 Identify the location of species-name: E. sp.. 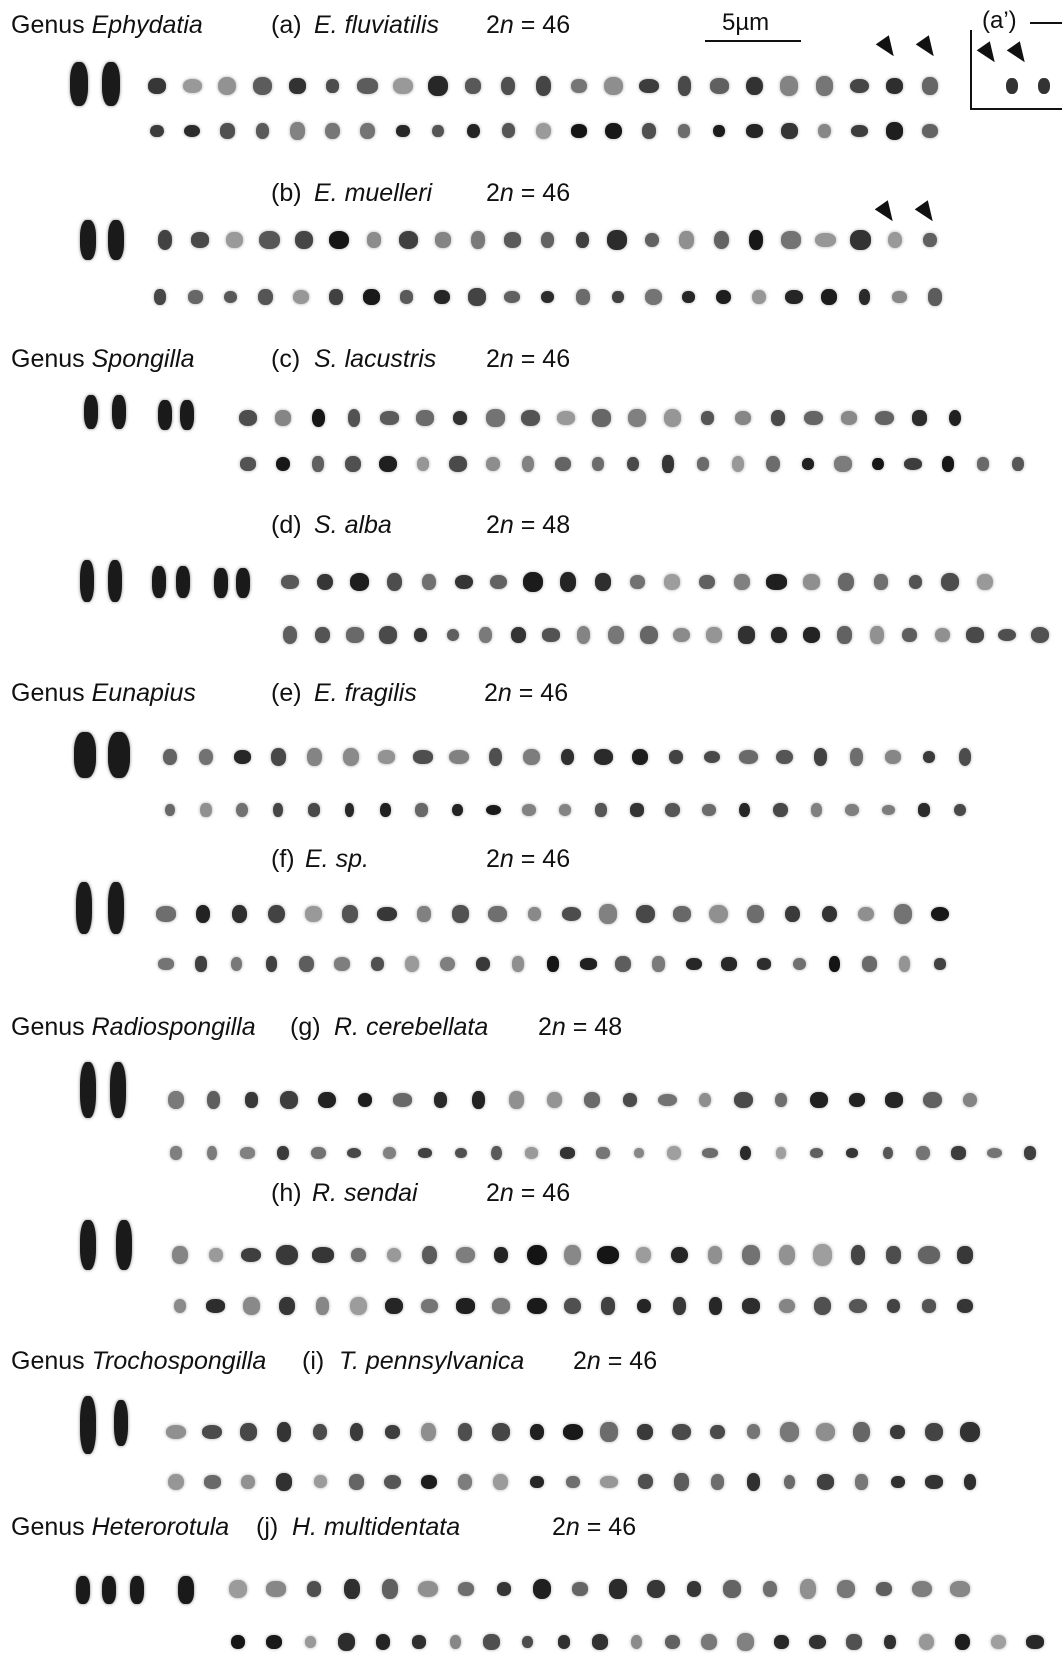
(337, 859).